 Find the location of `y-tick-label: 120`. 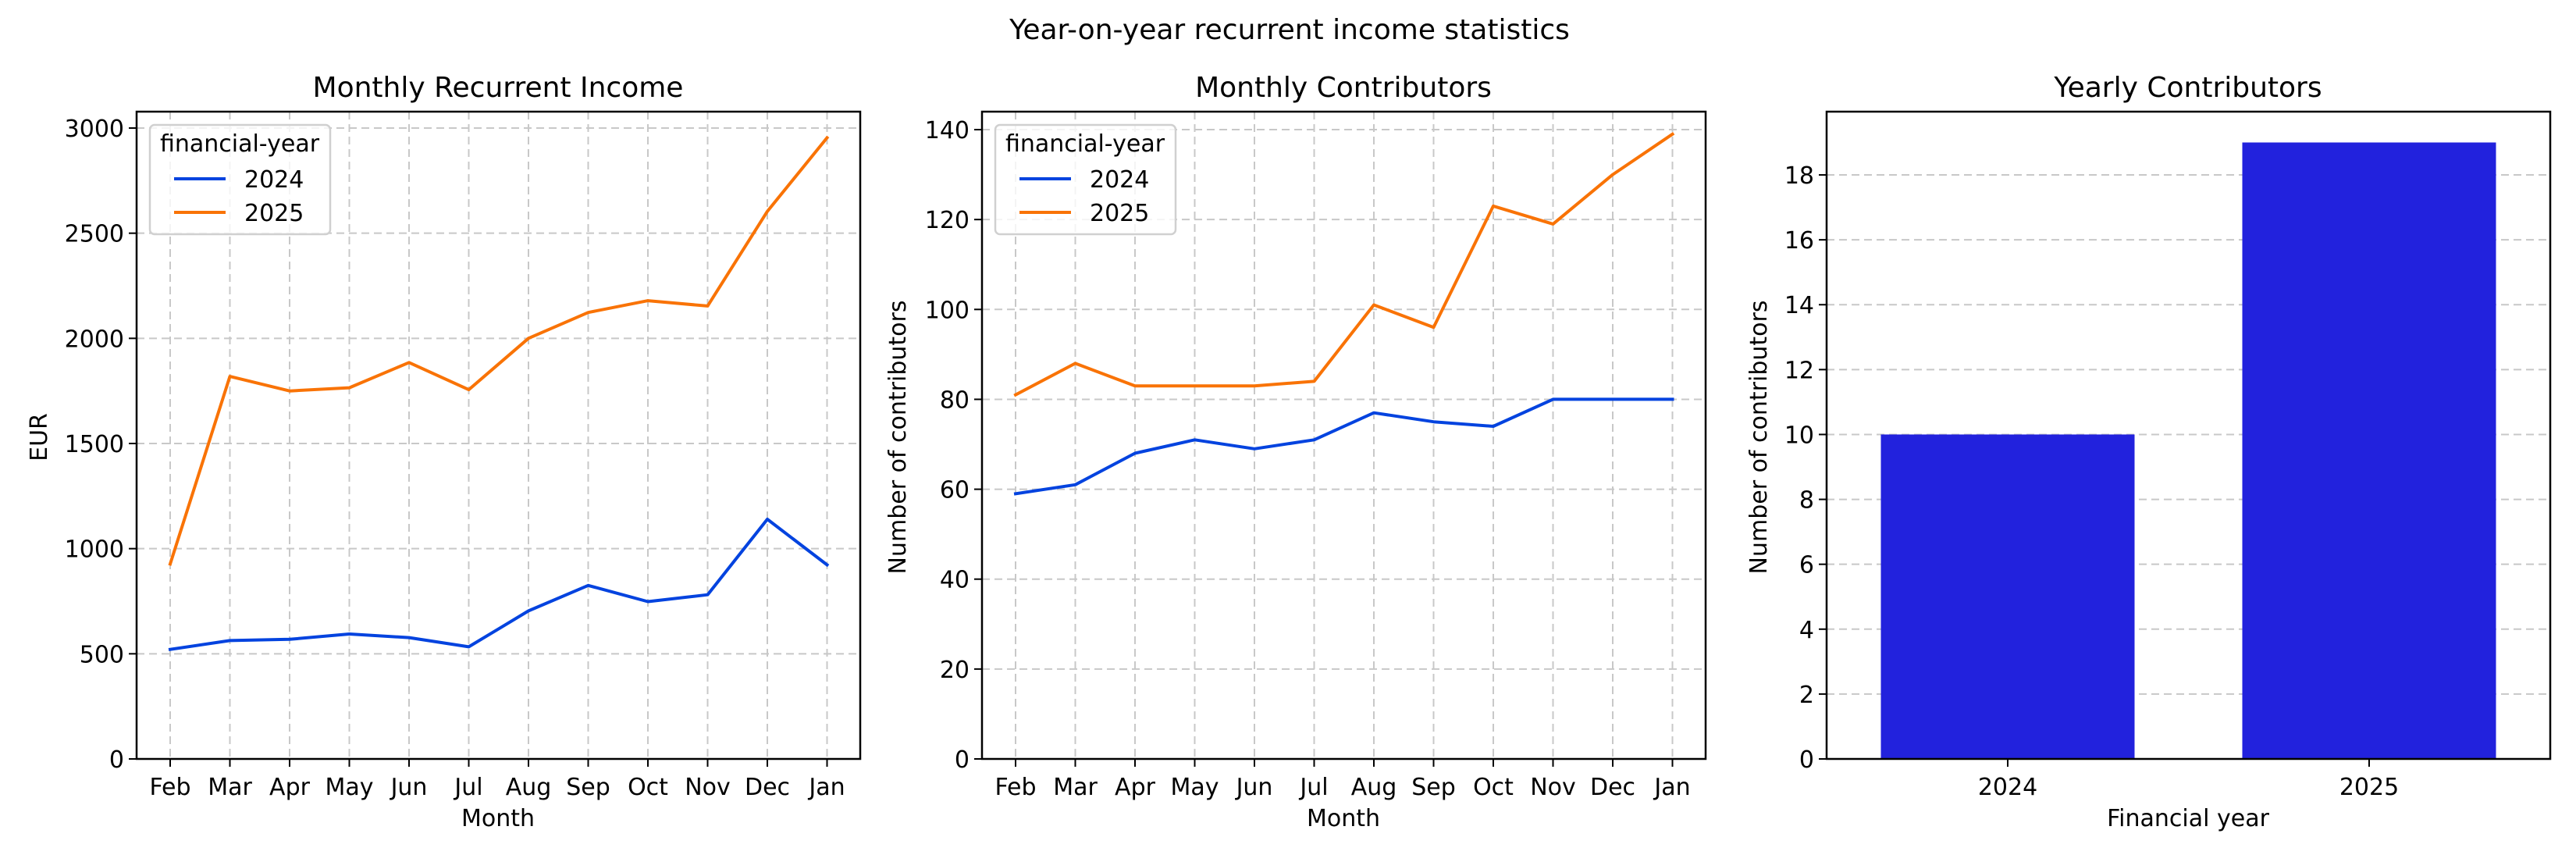

y-tick-label: 120 is located at coordinates (948, 221).